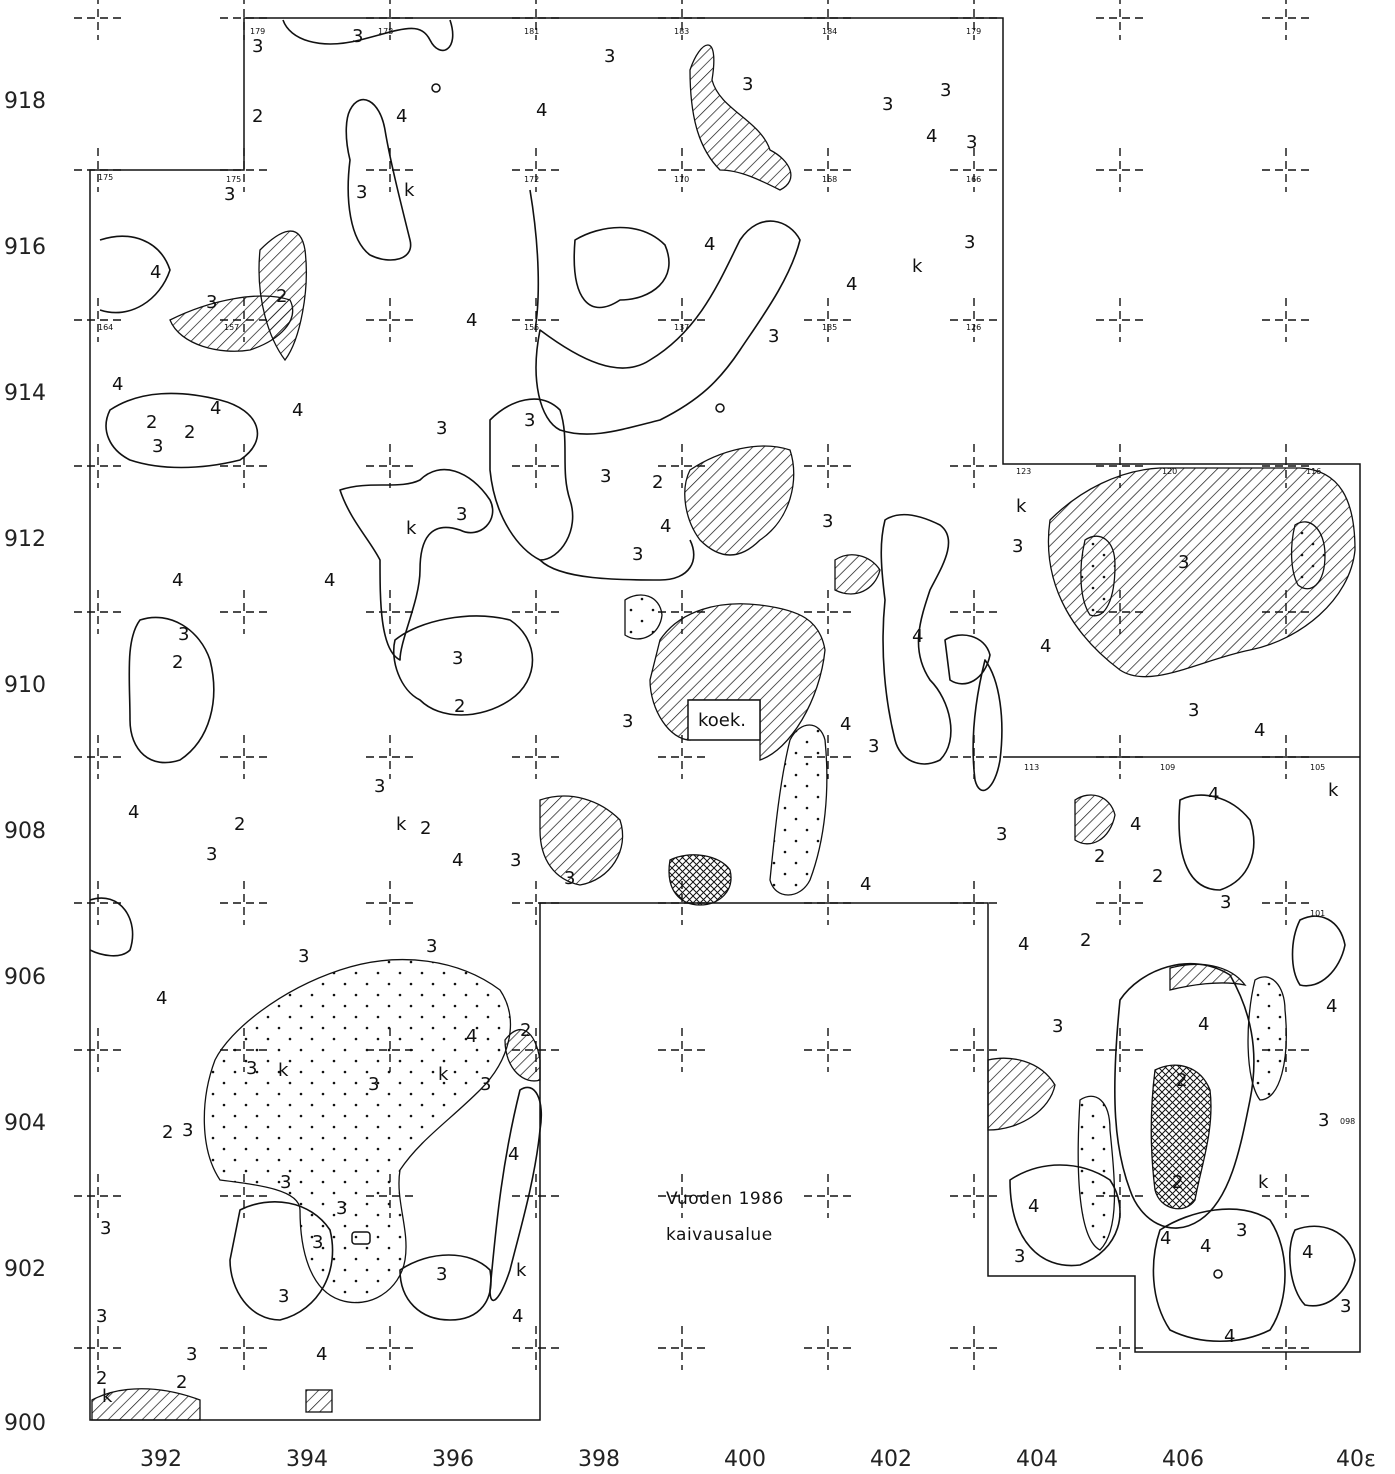  What do you see at coordinates (1313, 471) in the screenshot?
I see `depth-value: 116` at bounding box center [1313, 471].